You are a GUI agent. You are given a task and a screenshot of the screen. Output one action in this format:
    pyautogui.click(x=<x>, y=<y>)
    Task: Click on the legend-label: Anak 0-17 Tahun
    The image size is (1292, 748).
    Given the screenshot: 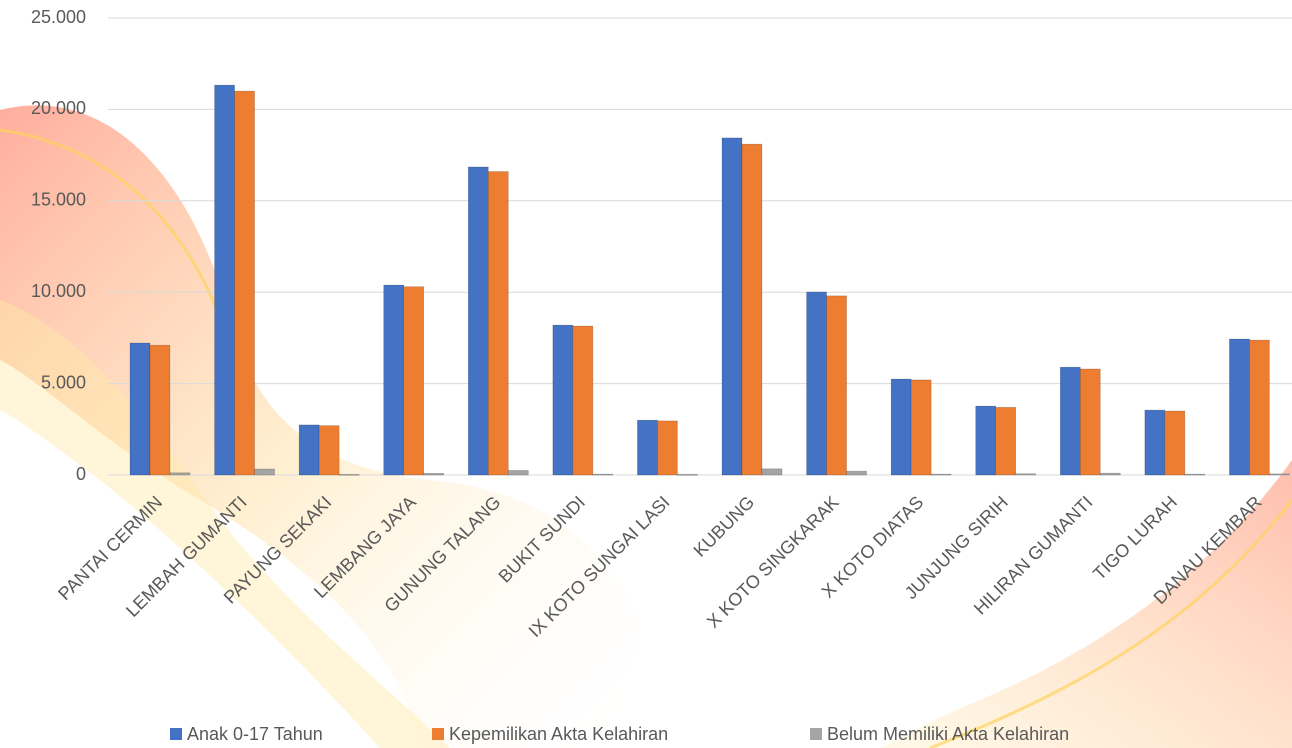 What is the action you would take?
    pyautogui.click(x=255, y=734)
    